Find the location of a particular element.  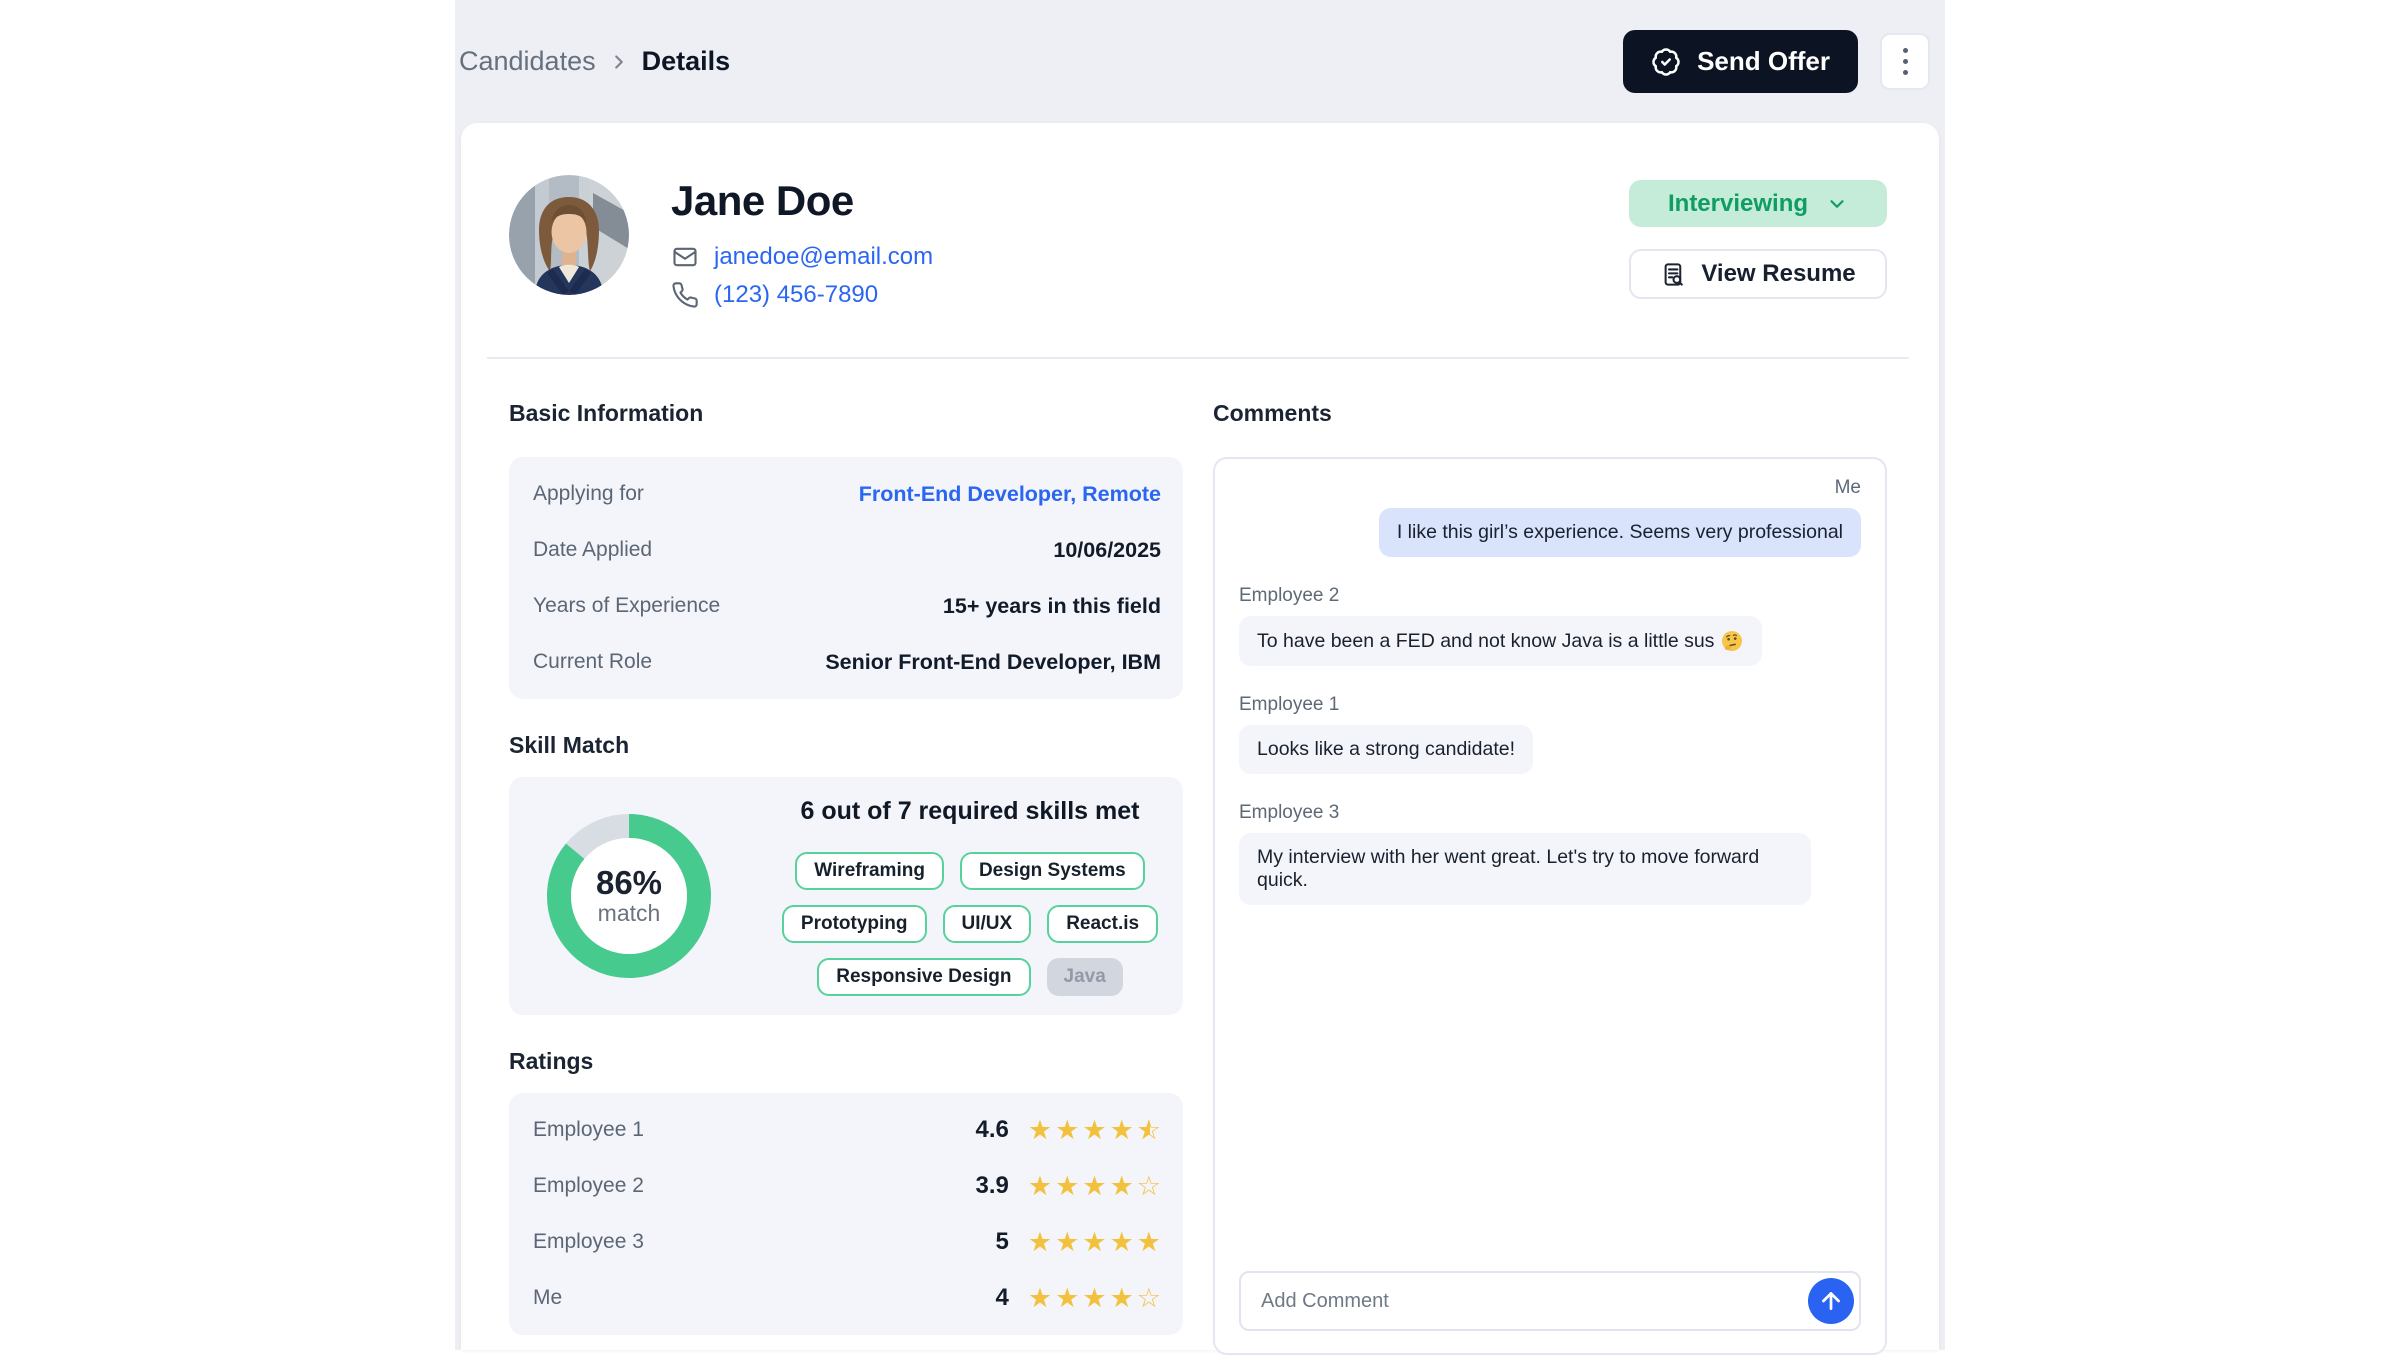

email-link: janedoe@email.com is located at coordinates (824, 256).